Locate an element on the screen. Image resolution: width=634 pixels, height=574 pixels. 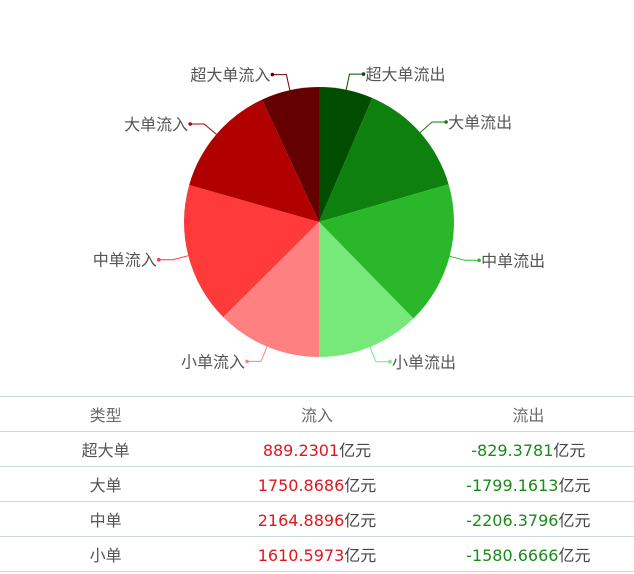
row-inflow: 1610.5973亿元 is located at coordinates (317, 554).